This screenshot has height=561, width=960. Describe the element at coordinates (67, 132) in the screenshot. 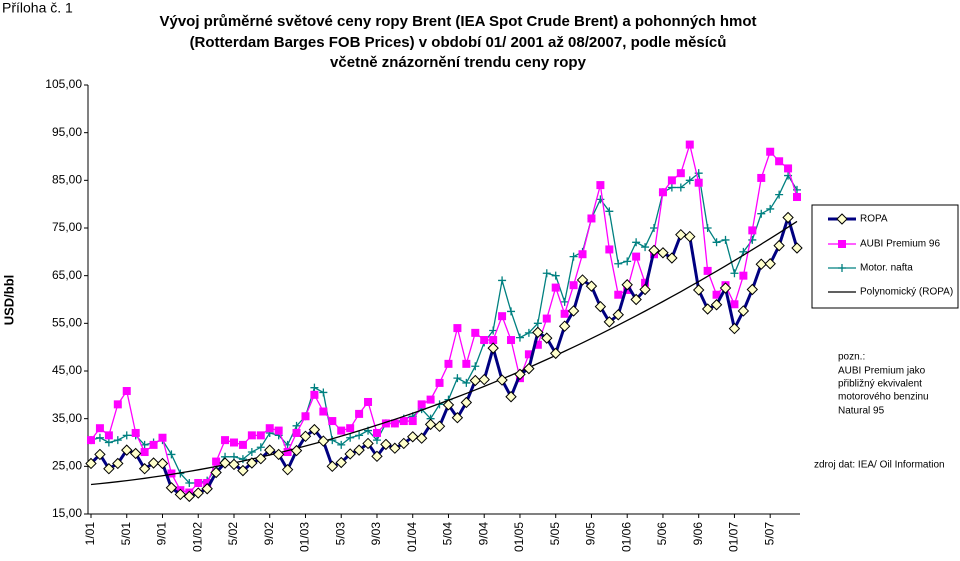

I see `y-tick-label: 95,00` at that location.